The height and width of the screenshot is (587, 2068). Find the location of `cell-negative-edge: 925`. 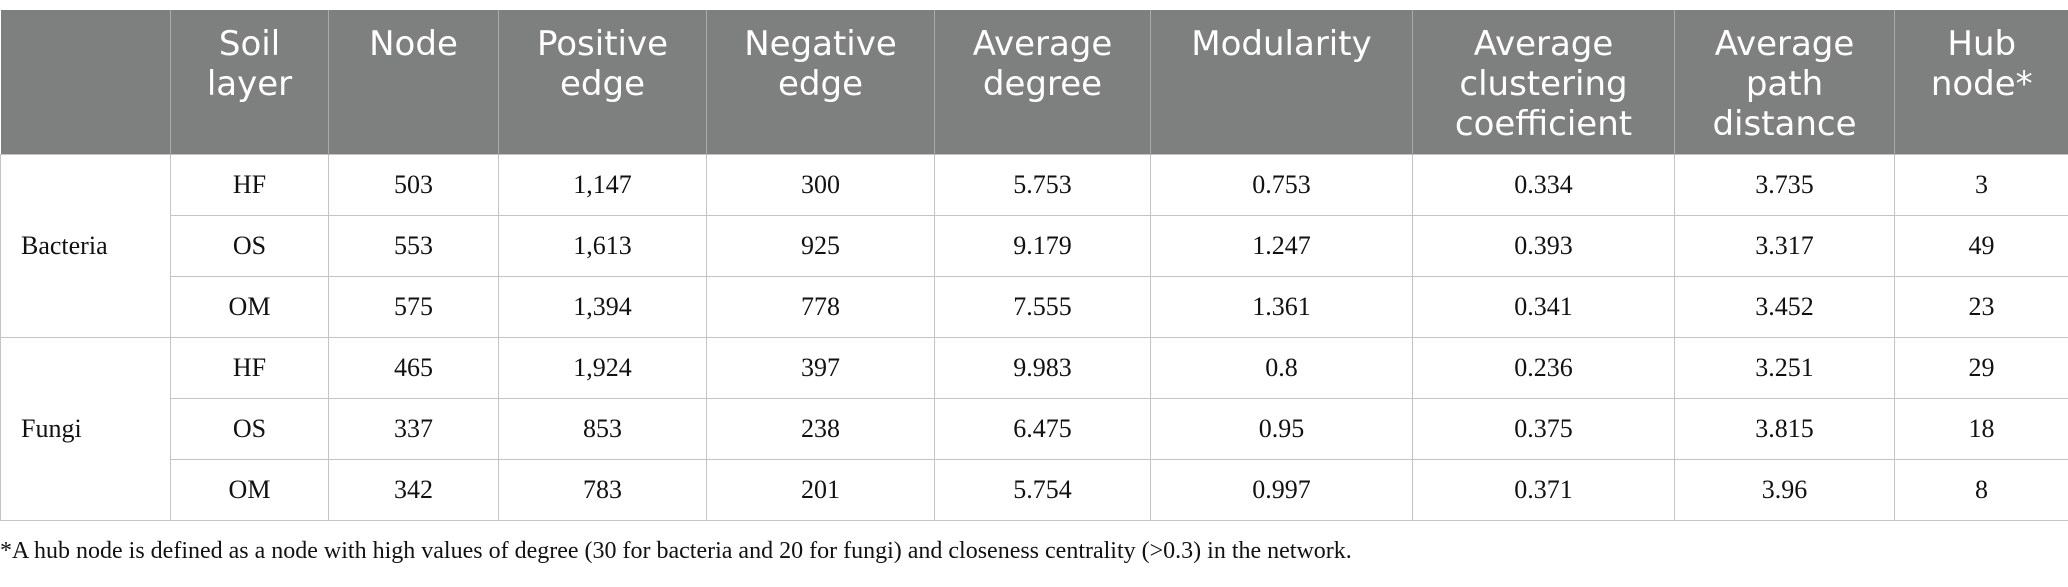

cell-negative-edge: 925 is located at coordinates (820, 246).